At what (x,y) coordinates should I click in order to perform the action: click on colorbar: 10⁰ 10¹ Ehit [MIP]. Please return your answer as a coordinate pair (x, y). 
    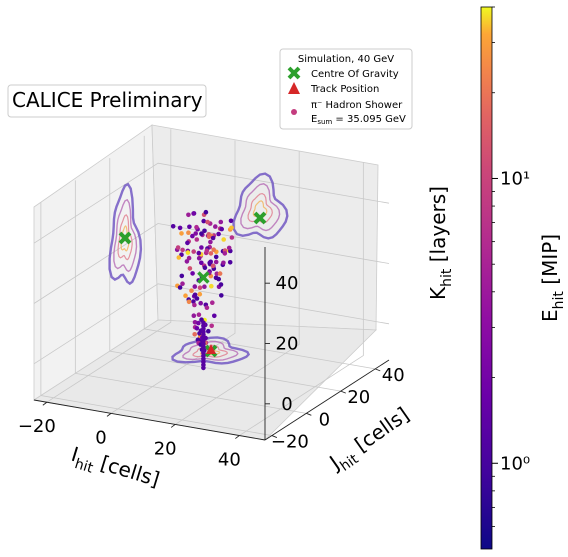
    Looking at the image, I should click on (523, 278).